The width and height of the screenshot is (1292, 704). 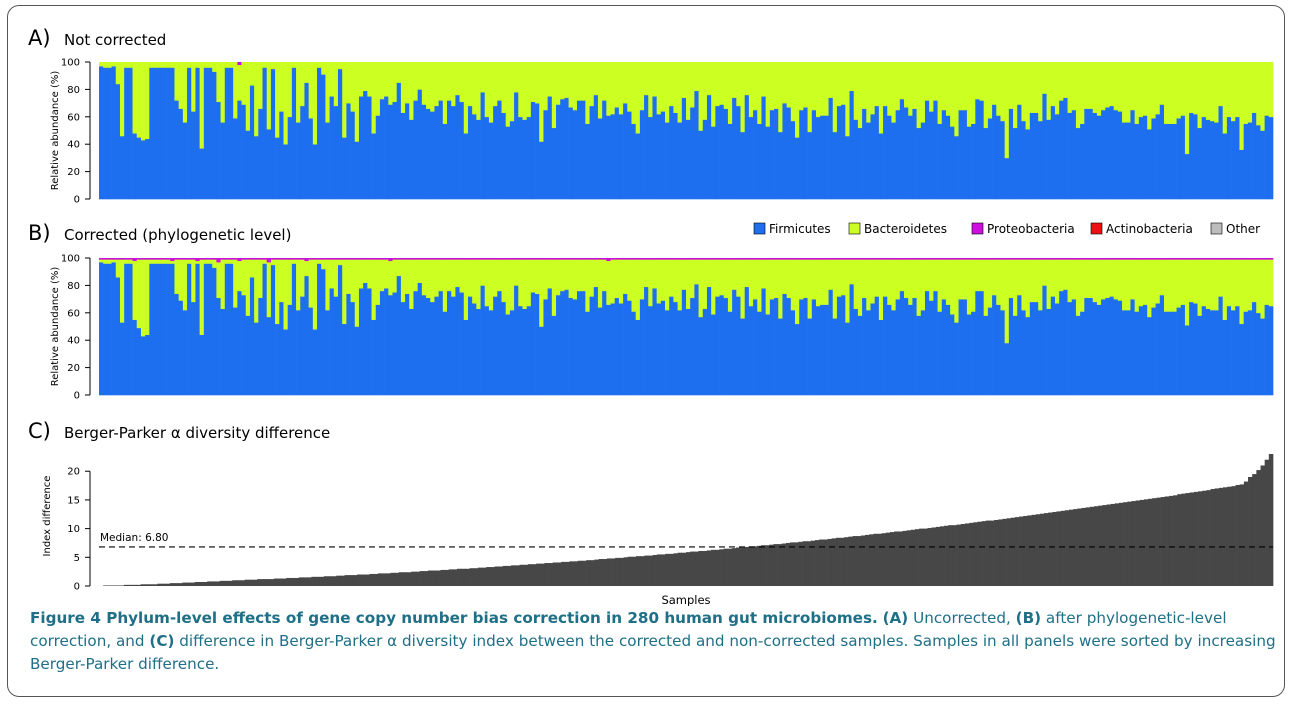 What do you see at coordinates (73, 286) in the screenshot?
I see `y-tick-label: 80` at bounding box center [73, 286].